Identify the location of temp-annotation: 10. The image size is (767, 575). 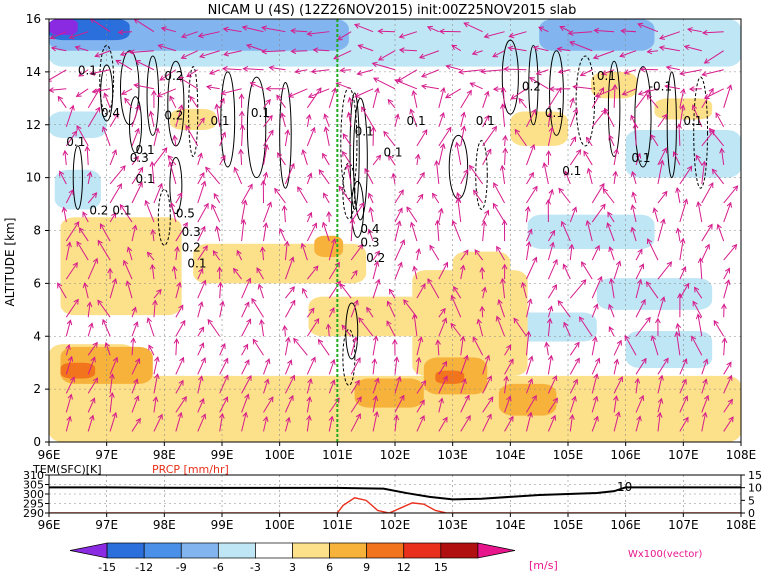
(624, 487).